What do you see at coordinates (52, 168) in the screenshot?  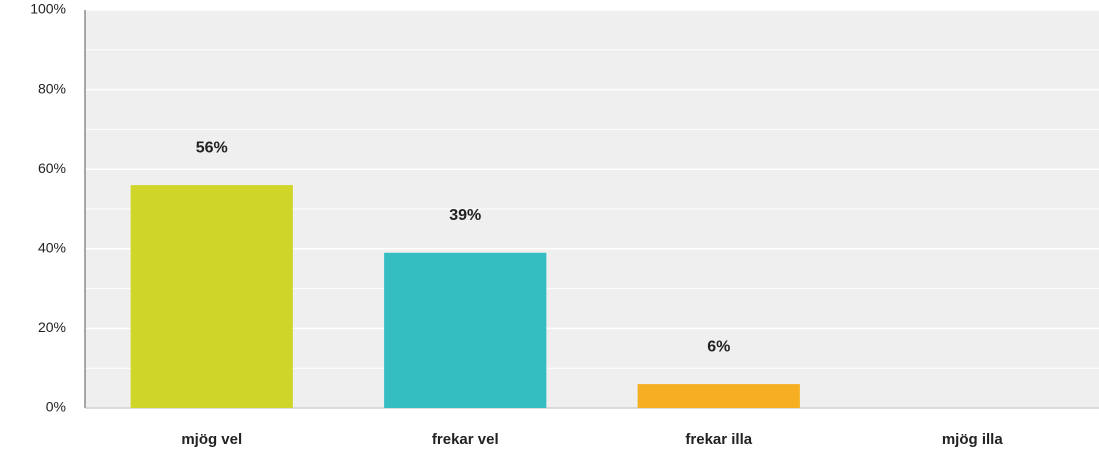 I see `y-tick-label: 60%` at bounding box center [52, 168].